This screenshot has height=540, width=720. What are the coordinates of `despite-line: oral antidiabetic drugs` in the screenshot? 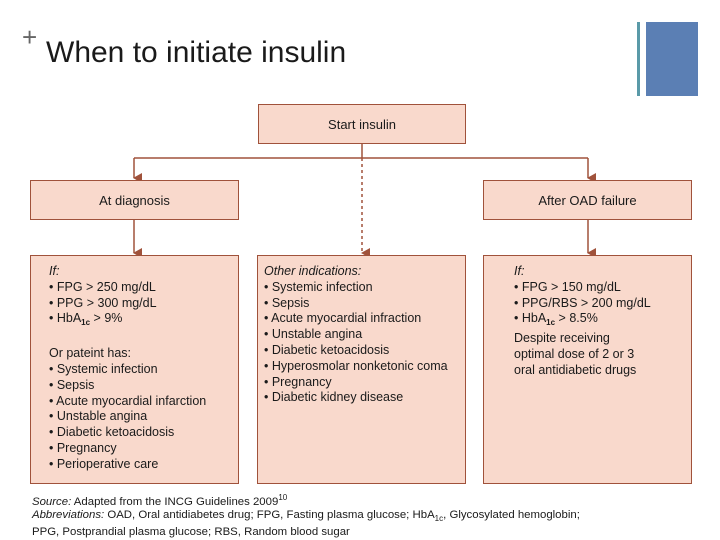 It's located at (575, 369).